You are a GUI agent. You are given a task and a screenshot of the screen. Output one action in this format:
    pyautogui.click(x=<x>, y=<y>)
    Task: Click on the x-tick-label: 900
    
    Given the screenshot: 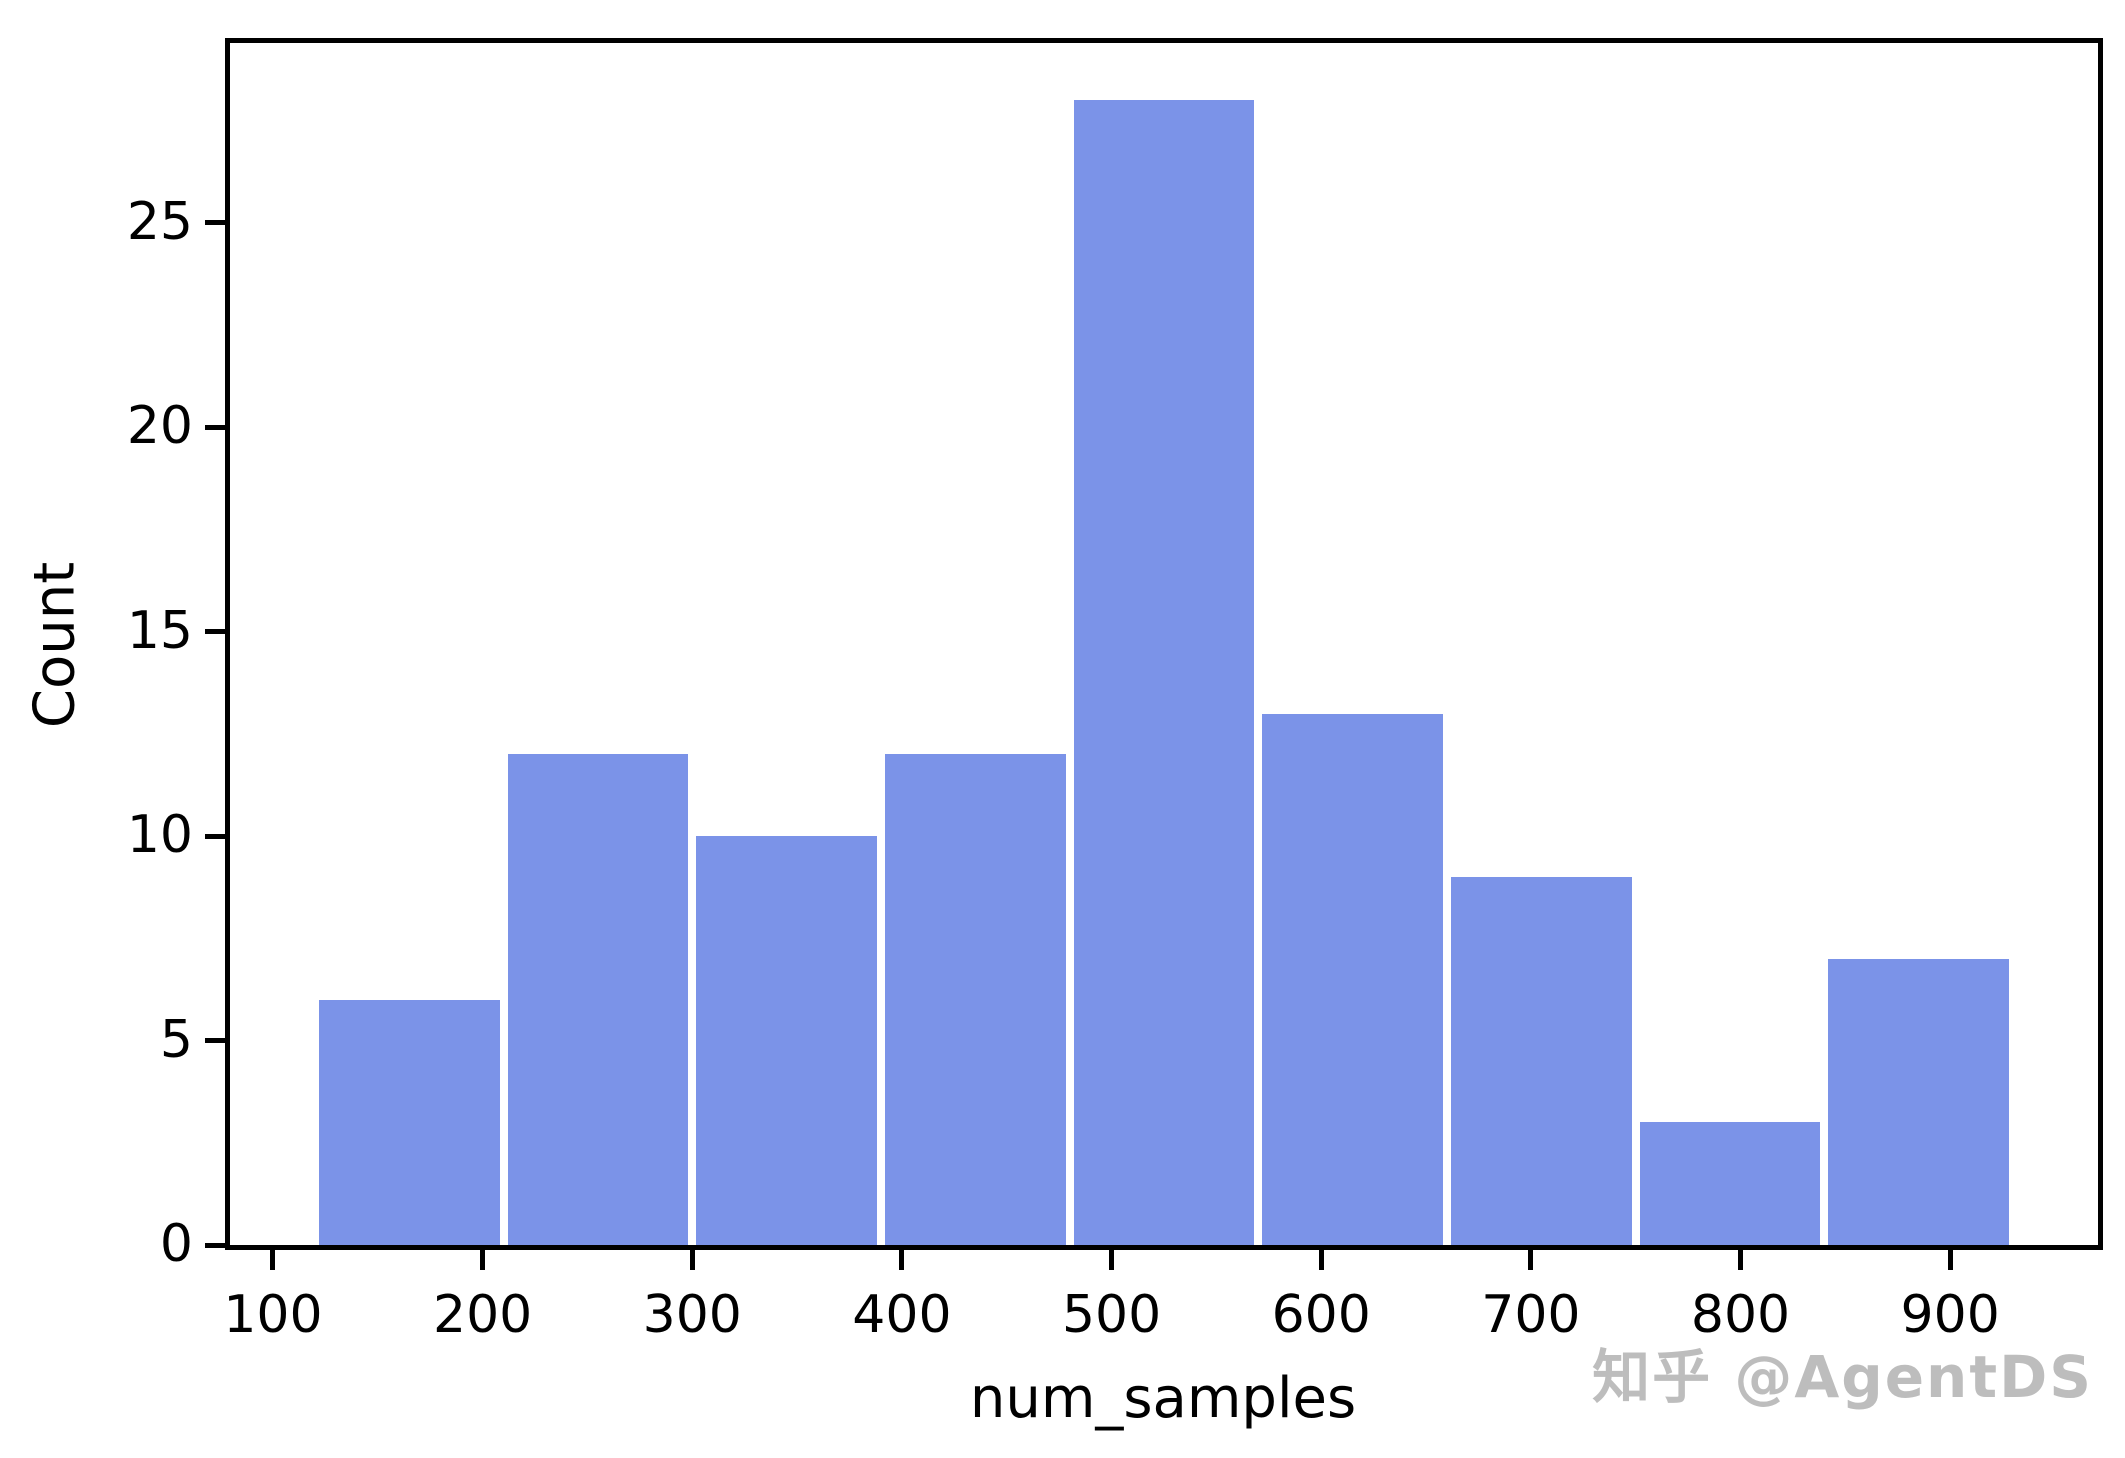 What is the action you would take?
    pyautogui.click(x=1950, y=1315)
    